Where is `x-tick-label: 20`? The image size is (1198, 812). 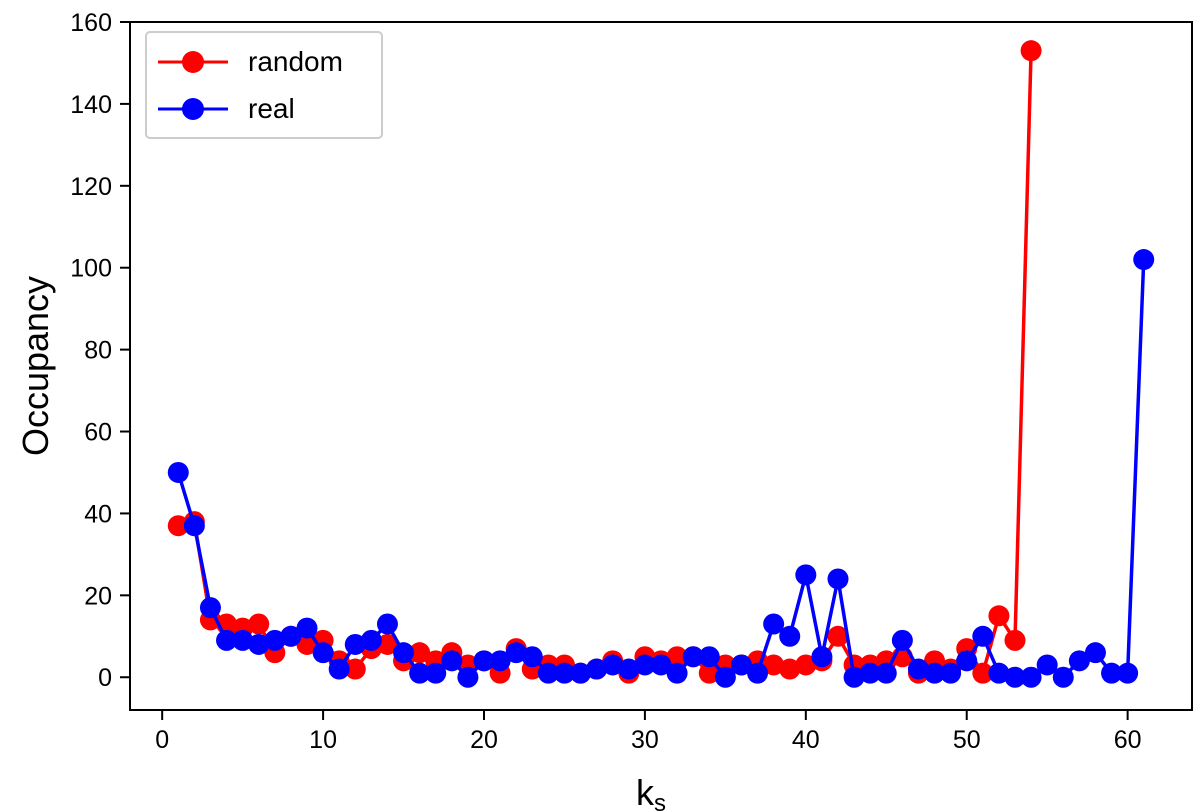 x-tick-label: 20 is located at coordinates (484, 740).